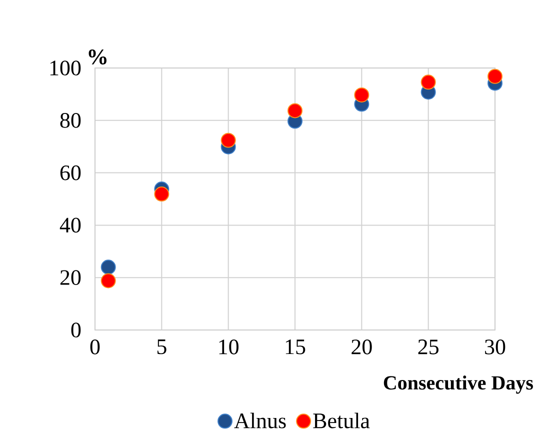 The width and height of the screenshot is (541, 440). Describe the element at coordinates (341, 420) in the screenshot. I see `legend-label: Betula` at that location.